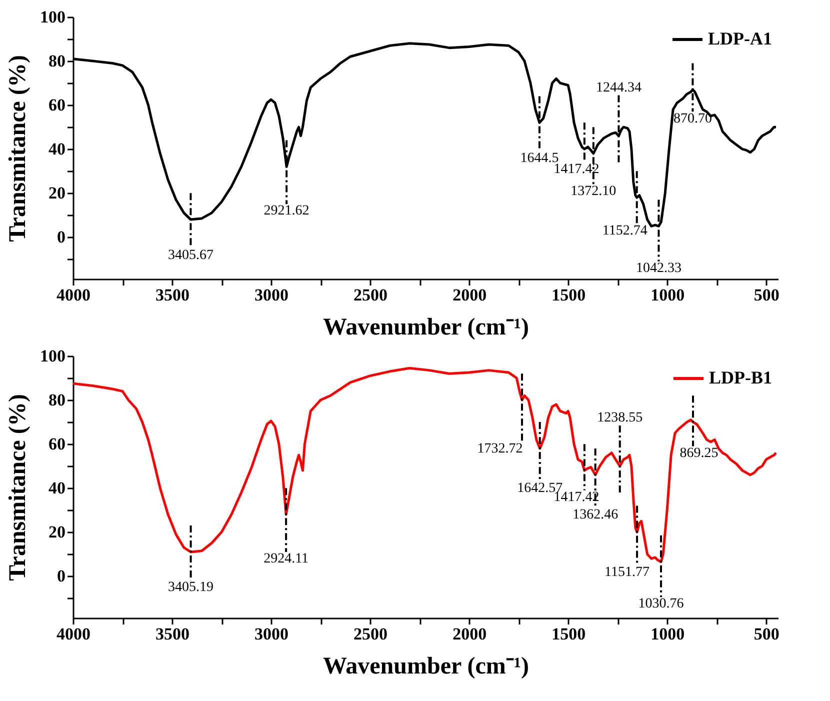 The width and height of the screenshot is (830, 701). What do you see at coordinates (191, 588) in the screenshot?
I see `annotation: 3405.19` at bounding box center [191, 588].